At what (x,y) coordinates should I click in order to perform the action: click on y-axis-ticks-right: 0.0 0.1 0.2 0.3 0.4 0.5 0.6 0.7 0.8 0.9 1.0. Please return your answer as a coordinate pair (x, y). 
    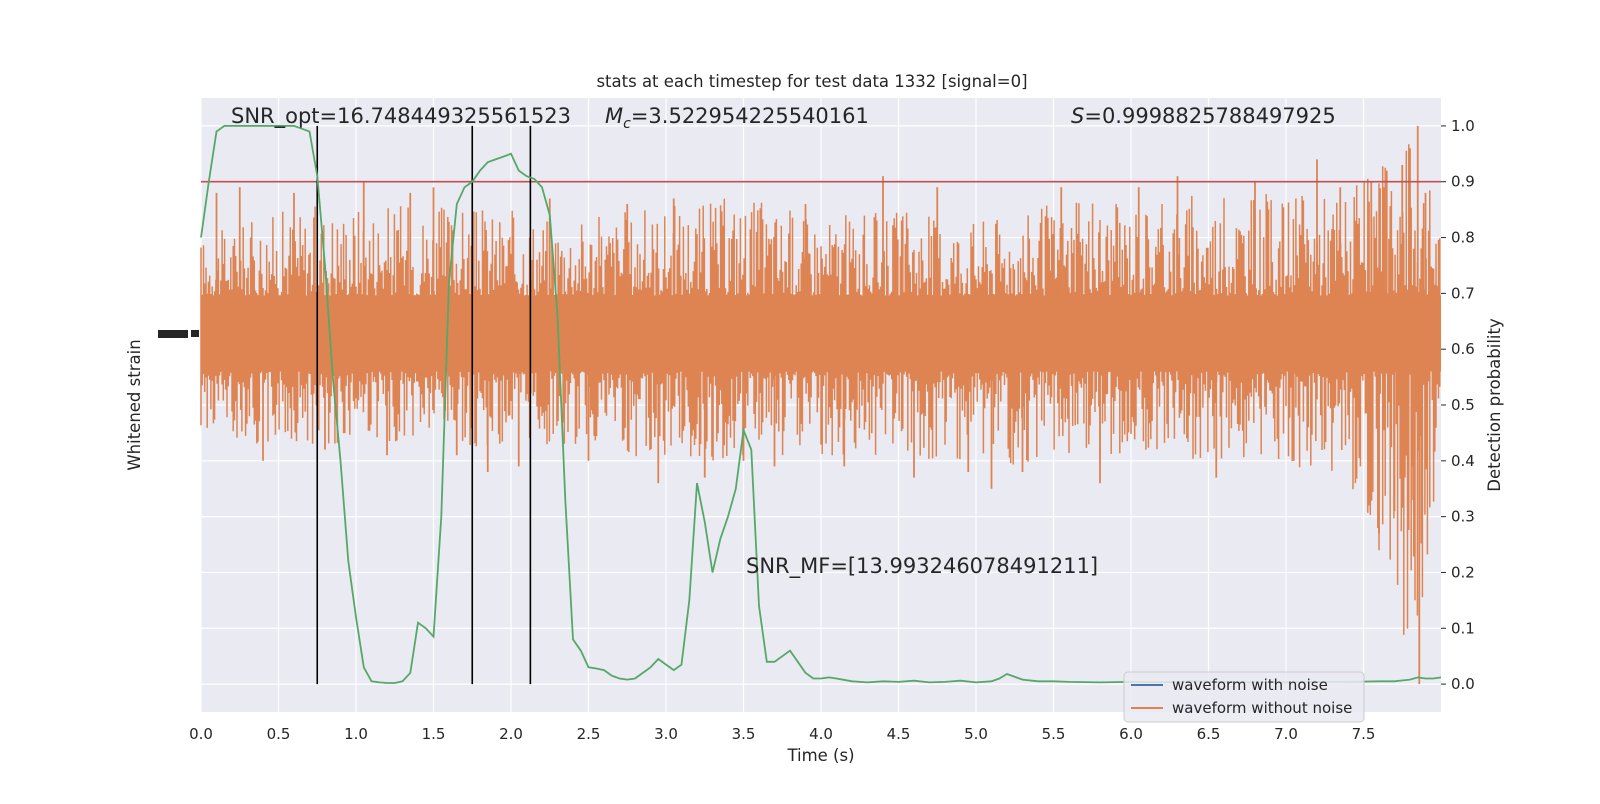
    Looking at the image, I should click on (1458, 405).